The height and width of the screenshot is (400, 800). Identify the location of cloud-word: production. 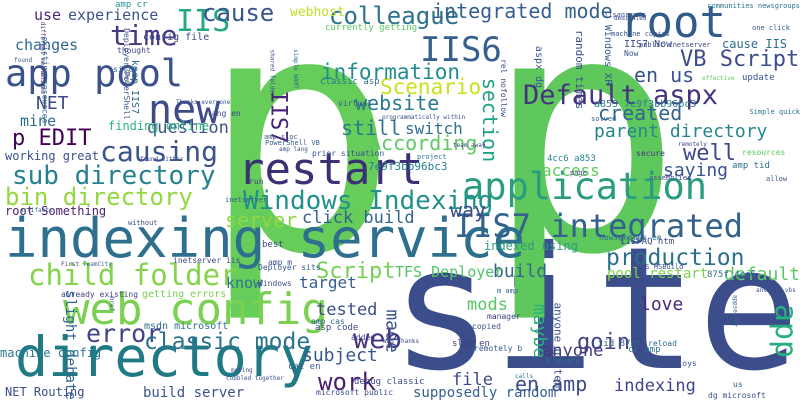
(675, 258).